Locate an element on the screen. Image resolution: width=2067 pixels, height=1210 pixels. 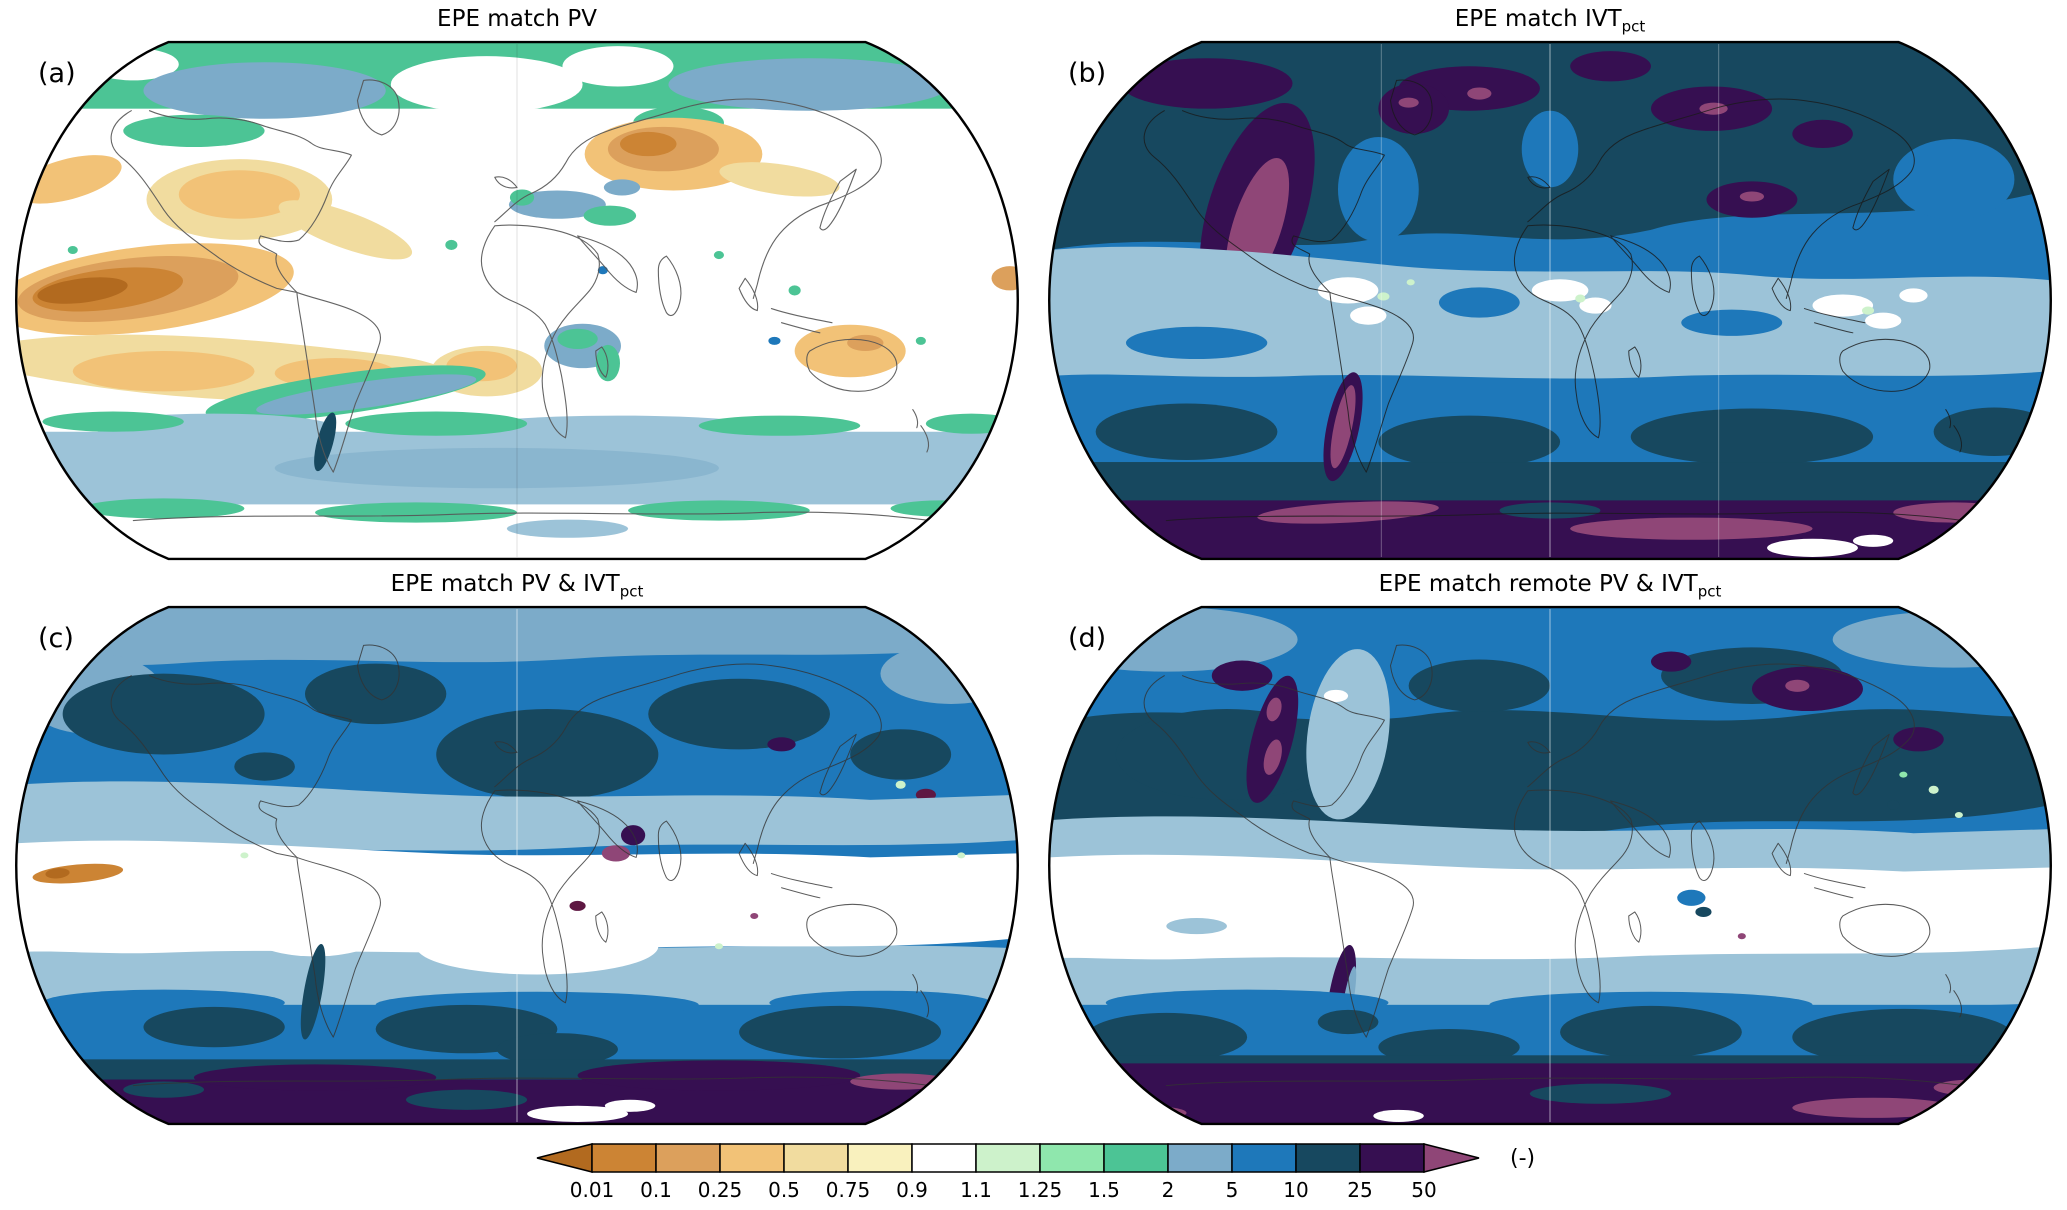
panel-letter-label: (b) is located at coordinates (1087, 73).